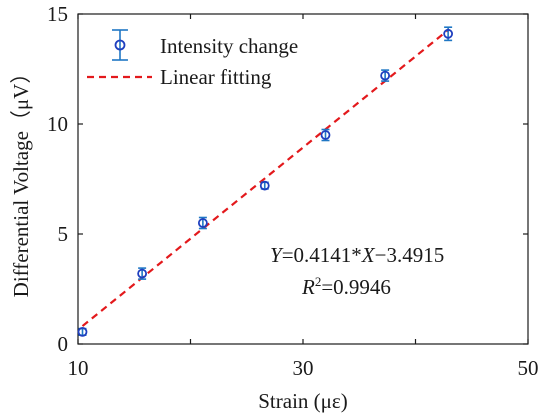  What do you see at coordinates (78, 368) in the screenshot?
I see `x-tick-label: 10` at bounding box center [78, 368].